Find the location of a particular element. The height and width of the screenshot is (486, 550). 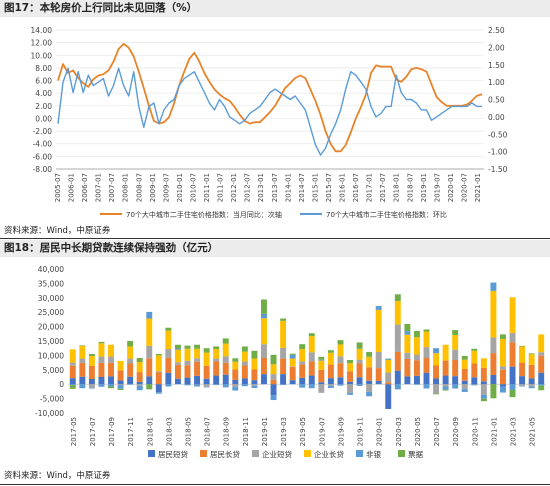

y-right-tick-label: 2.00 is located at coordinates (496, 47).